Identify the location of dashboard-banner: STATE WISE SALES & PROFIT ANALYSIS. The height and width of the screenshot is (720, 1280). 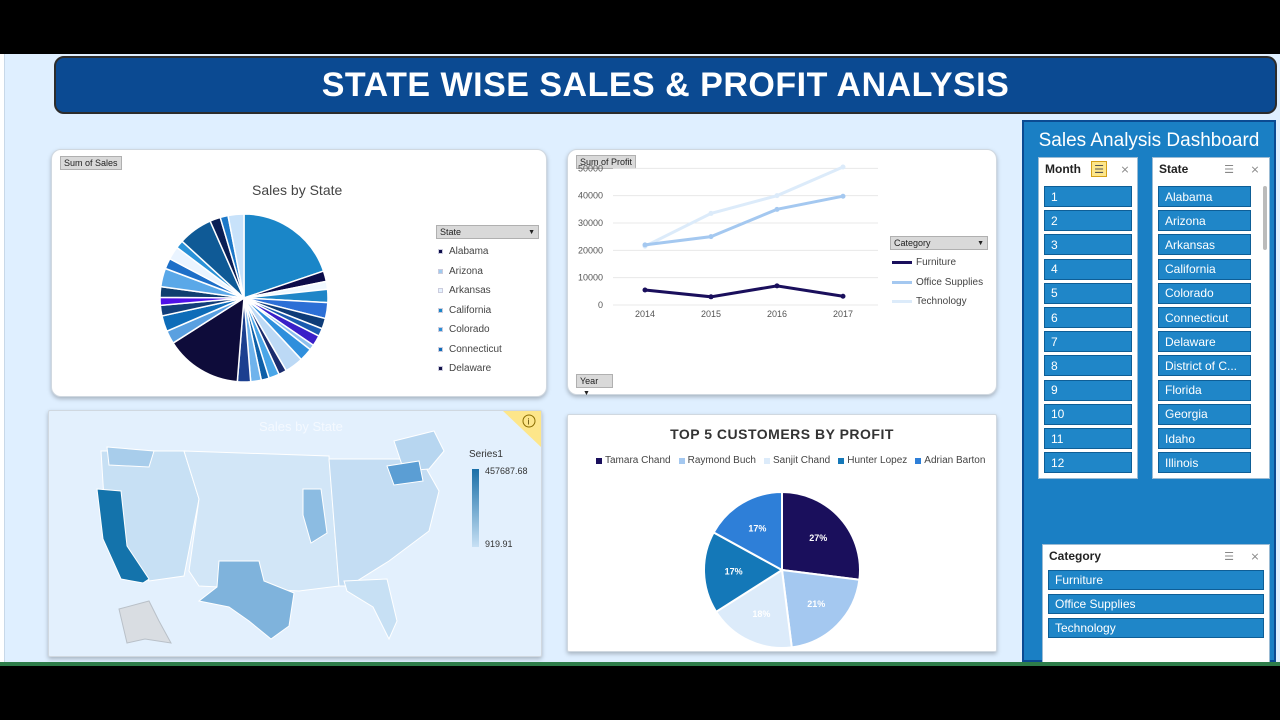
(665, 85).